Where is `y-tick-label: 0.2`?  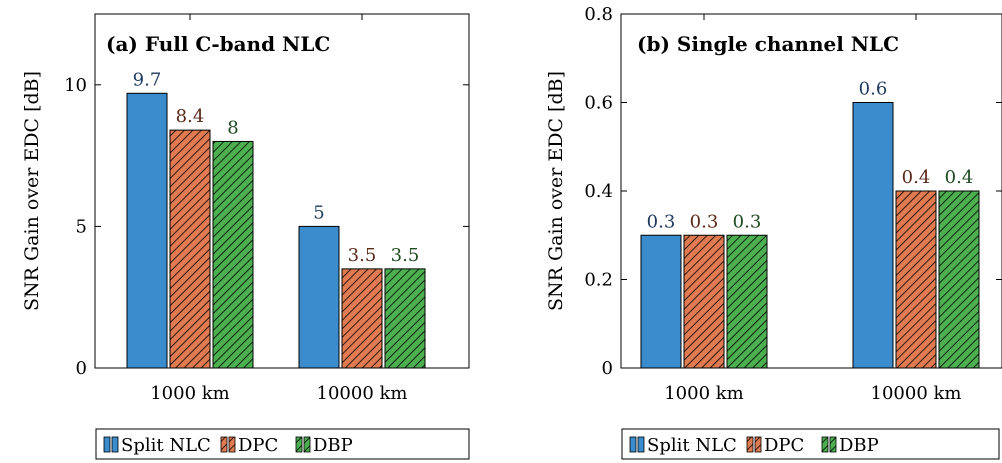
y-tick-label: 0.2 is located at coordinates (598, 280).